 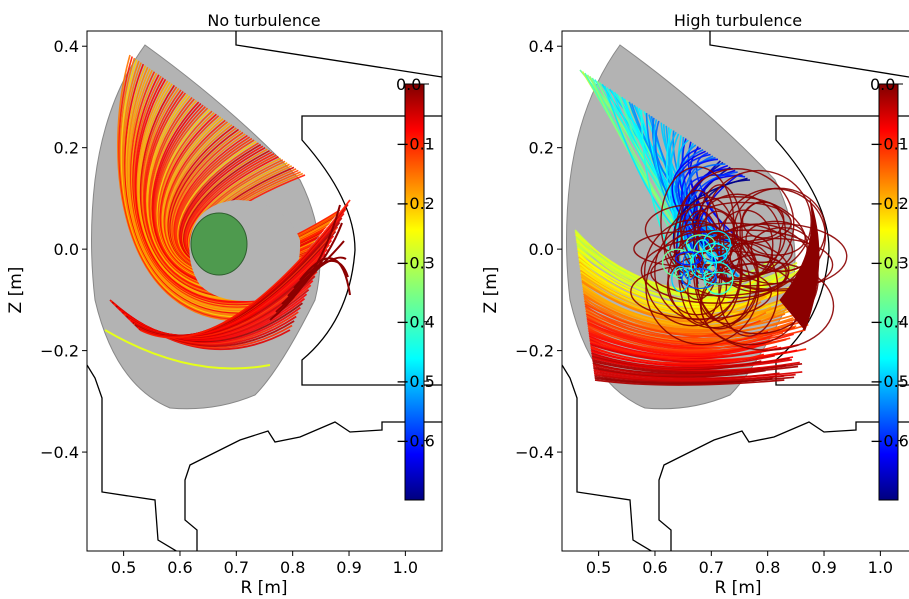 I want to click on orbit-trajectories-outer, so click(x=227, y=284).